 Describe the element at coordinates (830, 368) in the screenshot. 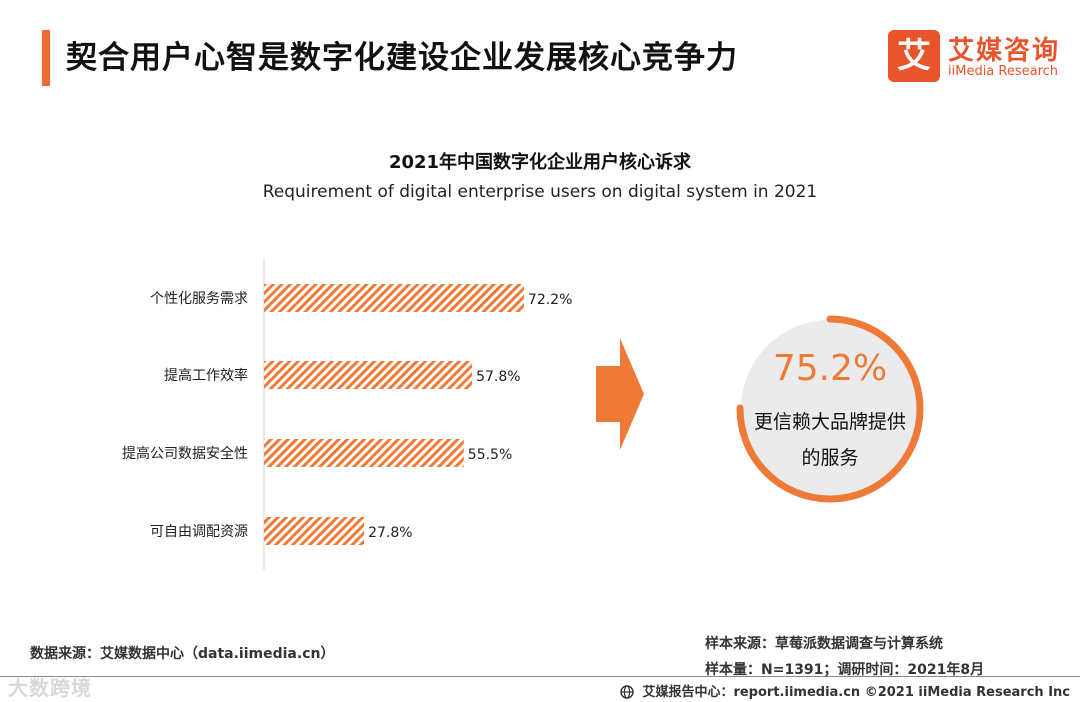

I see `callout-value: 75.2%` at that location.